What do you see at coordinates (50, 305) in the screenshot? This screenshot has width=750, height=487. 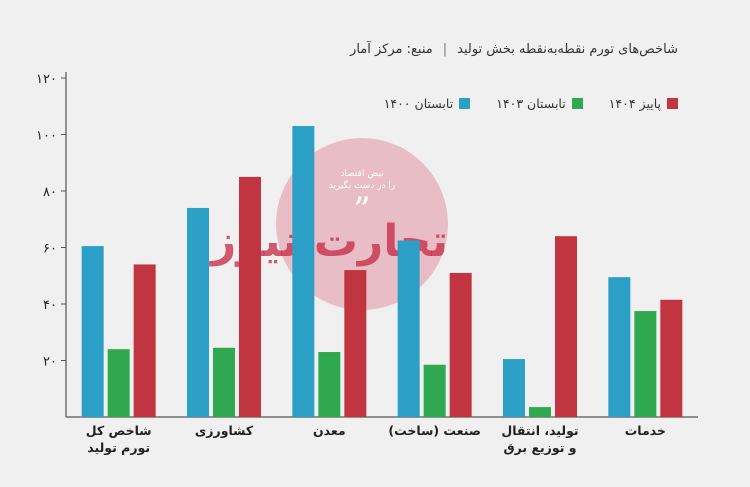 I see `y-tick-label: ۴۰` at bounding box center [50, 305].